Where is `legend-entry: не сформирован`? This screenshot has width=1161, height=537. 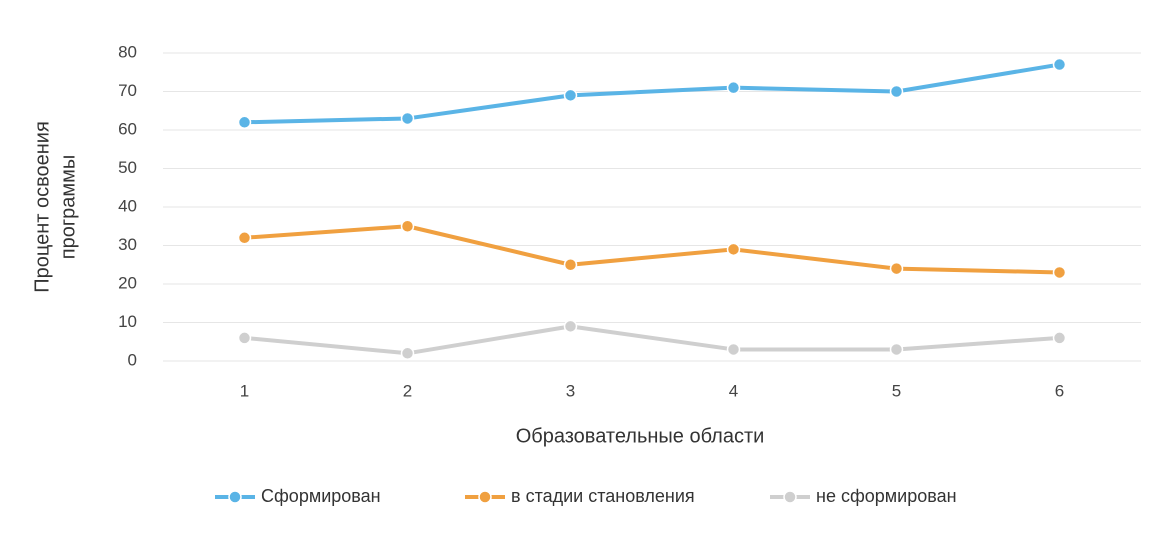
legend-entry: не сформирован is located at coordinates (863, 496).